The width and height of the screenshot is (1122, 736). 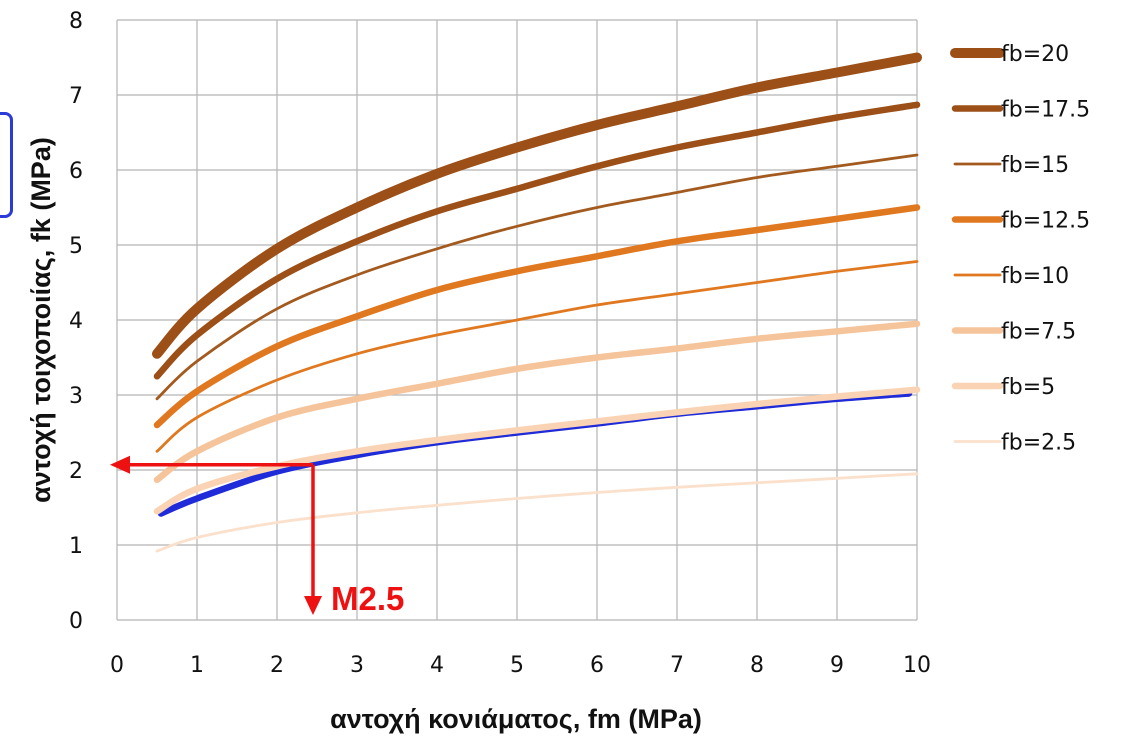 I want to click on x-axis-title: αντοχή κονιάματος, fm (MPa), so click(x=516, y=719).